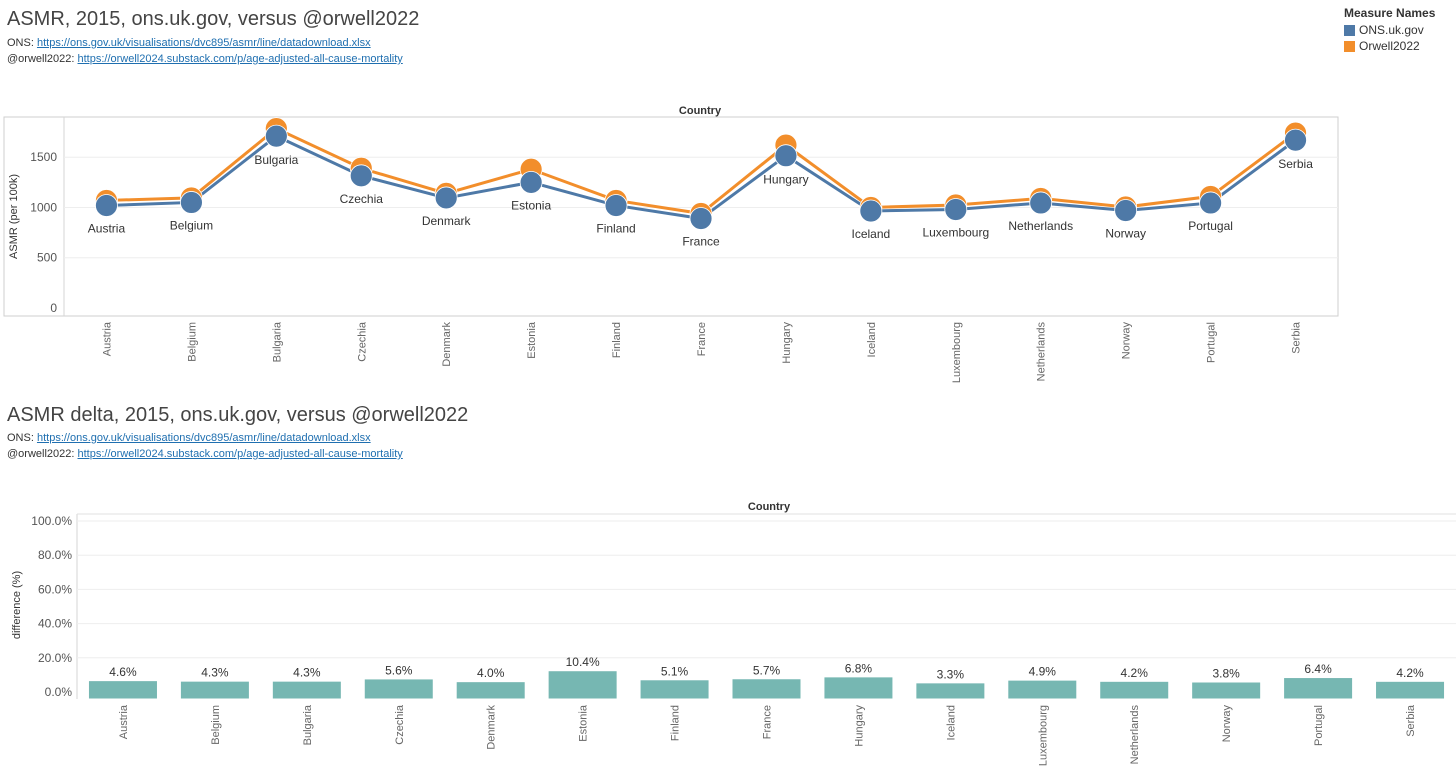 This screenshot has width=1456, height=780. Describe the element at coordinates (53, 308) in the screenshot. I see `y-tick-label-0: 0` at that location.